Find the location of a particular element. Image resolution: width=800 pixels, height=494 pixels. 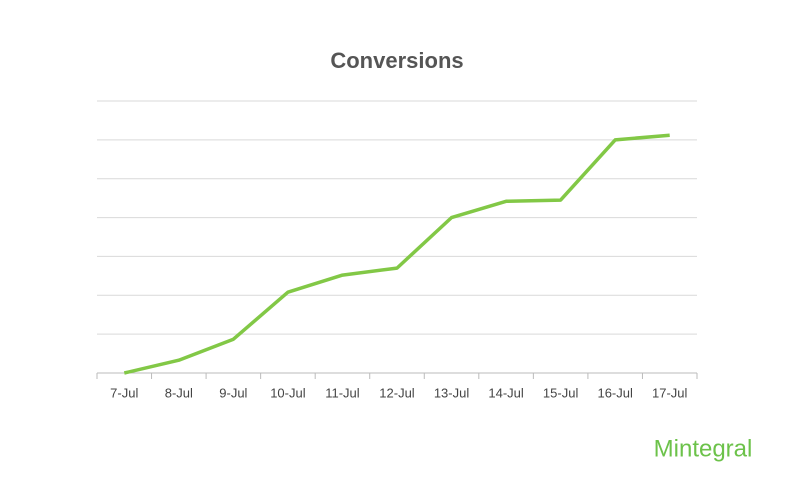

x-tick-label: 17-Jul is located at coordinates (670, 392).